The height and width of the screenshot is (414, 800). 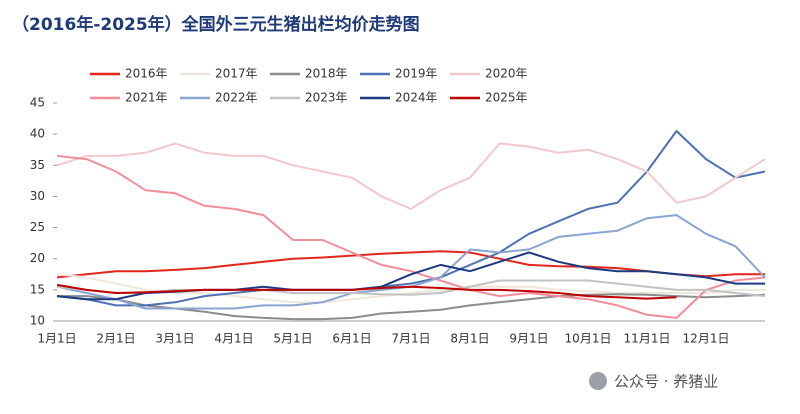 What do you see at coordinates (647, 339) in the screenshot?
I see `x-tick-label: 11月1日` at bounding box center [647, 339].